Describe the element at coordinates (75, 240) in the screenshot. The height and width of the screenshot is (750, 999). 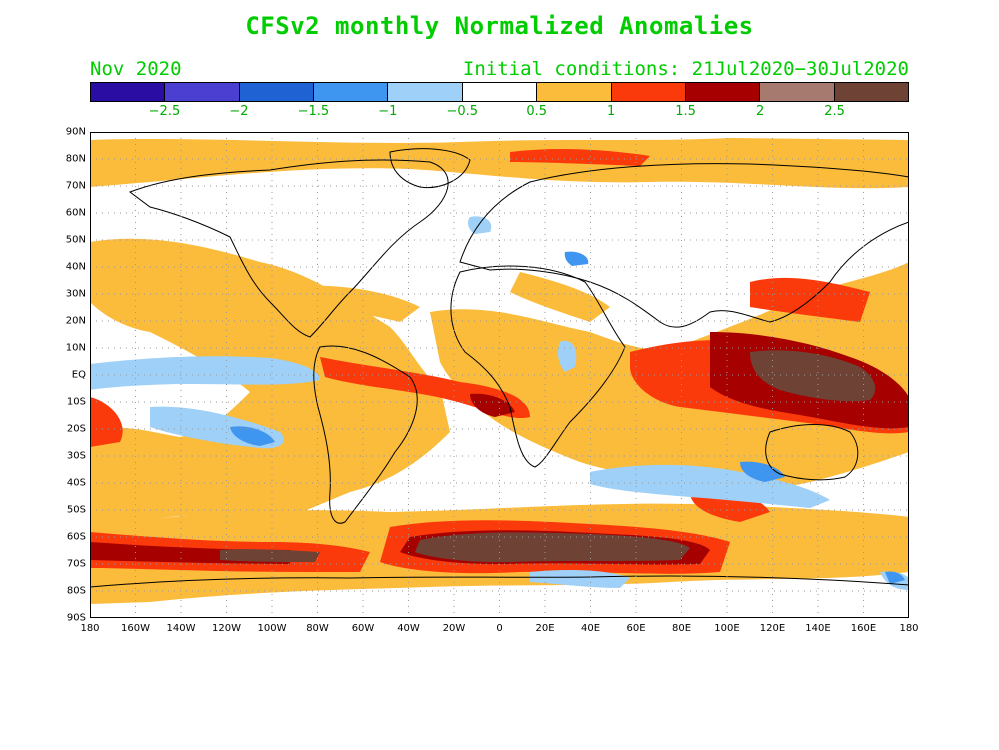
I see `latitude-label: 50N` at that location.